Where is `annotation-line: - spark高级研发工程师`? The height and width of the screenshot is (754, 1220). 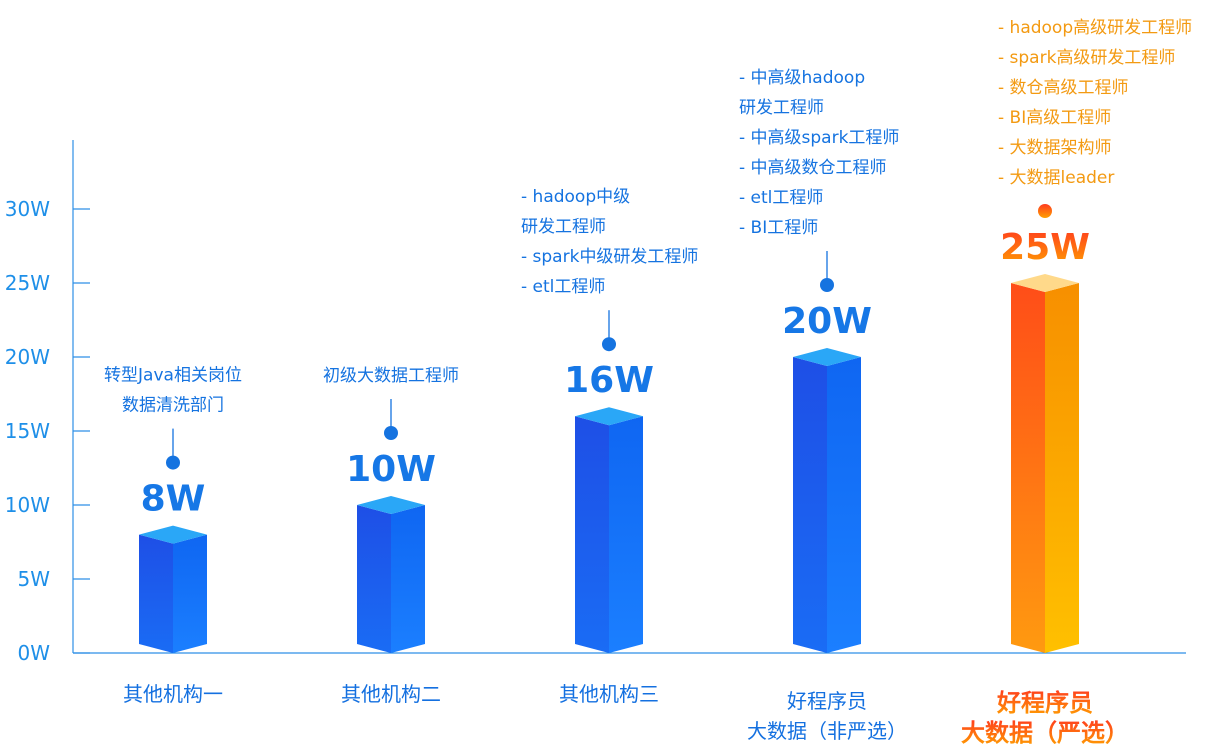
annotation-line: - spark高级研发工程师 is located at coordinates (1086, 58).